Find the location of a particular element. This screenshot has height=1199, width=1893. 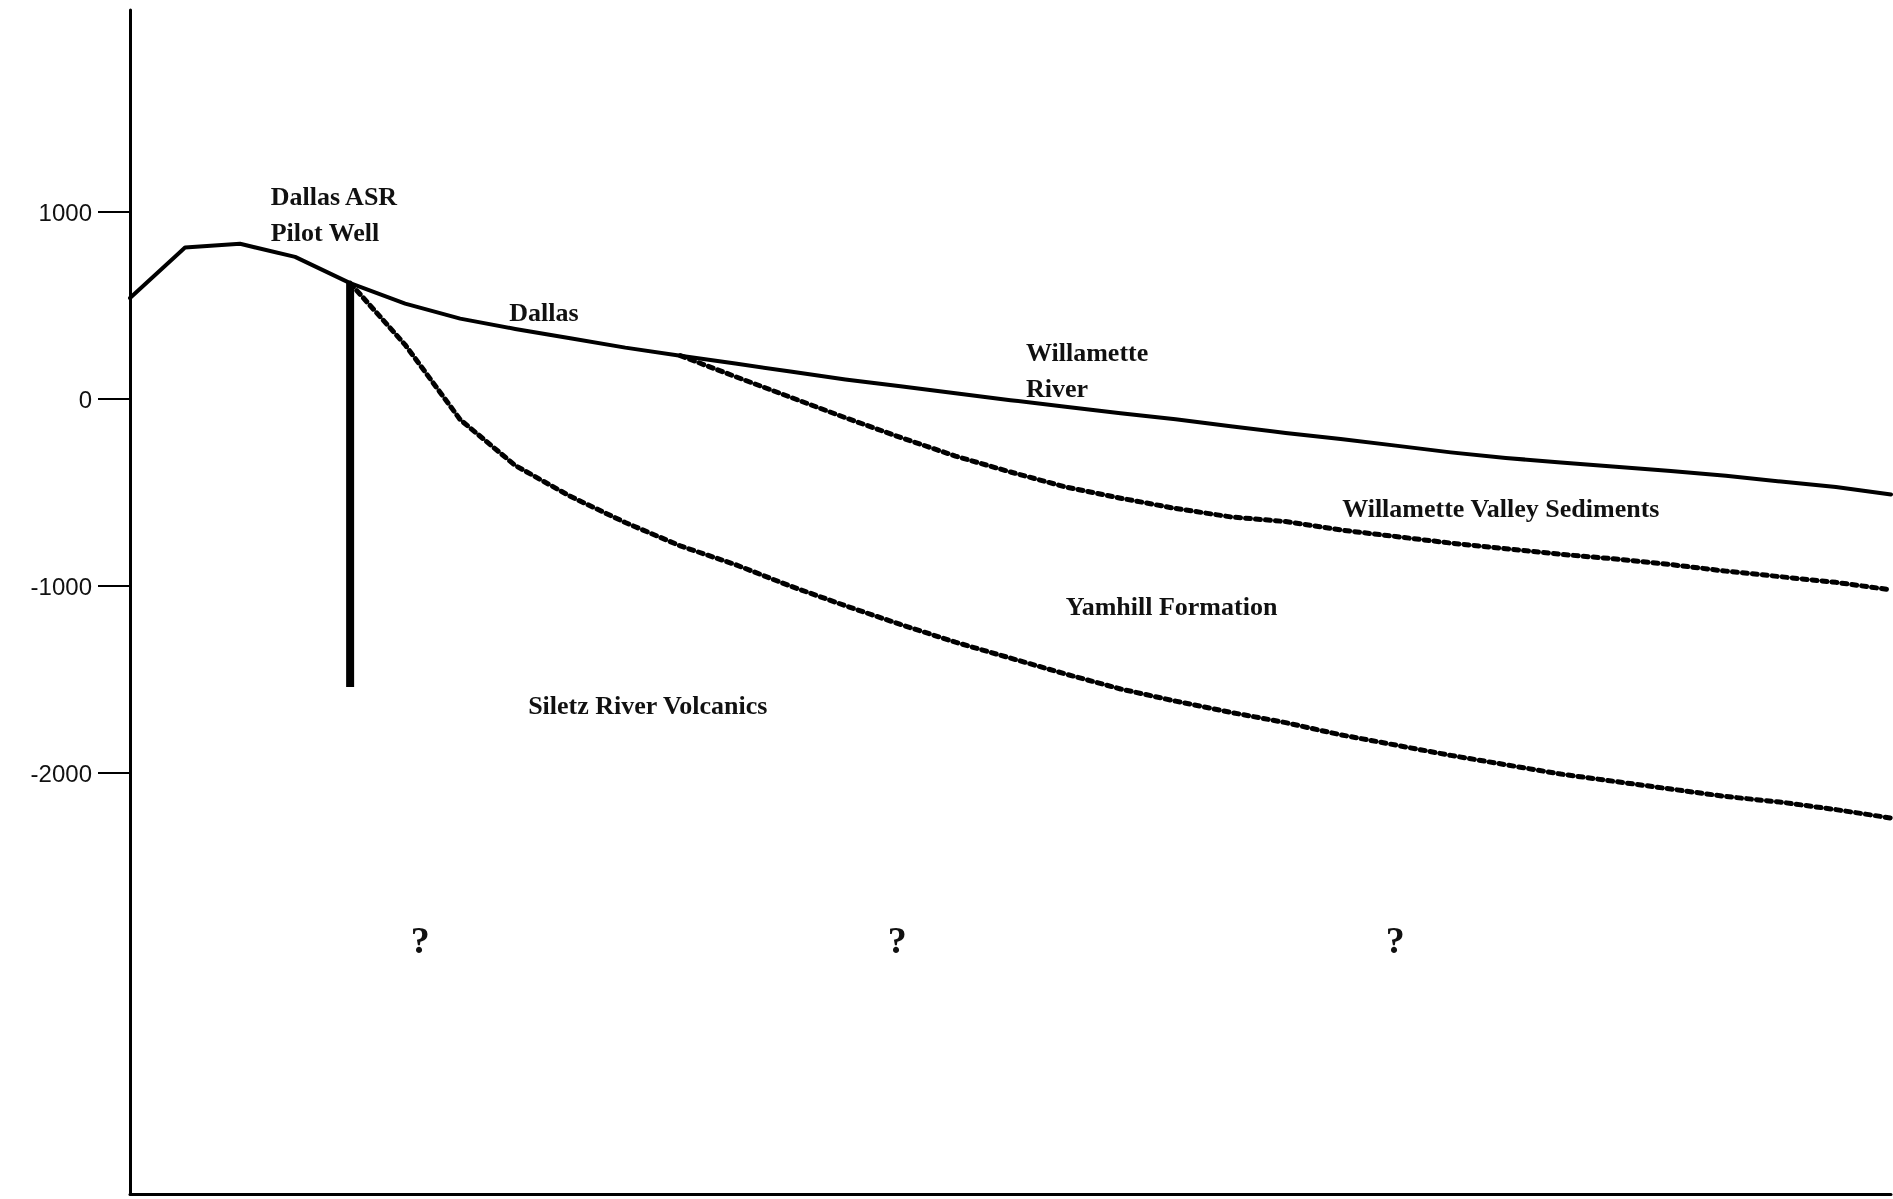

annotation: Siletz River Volcanics is located at coordinates (648, 705).